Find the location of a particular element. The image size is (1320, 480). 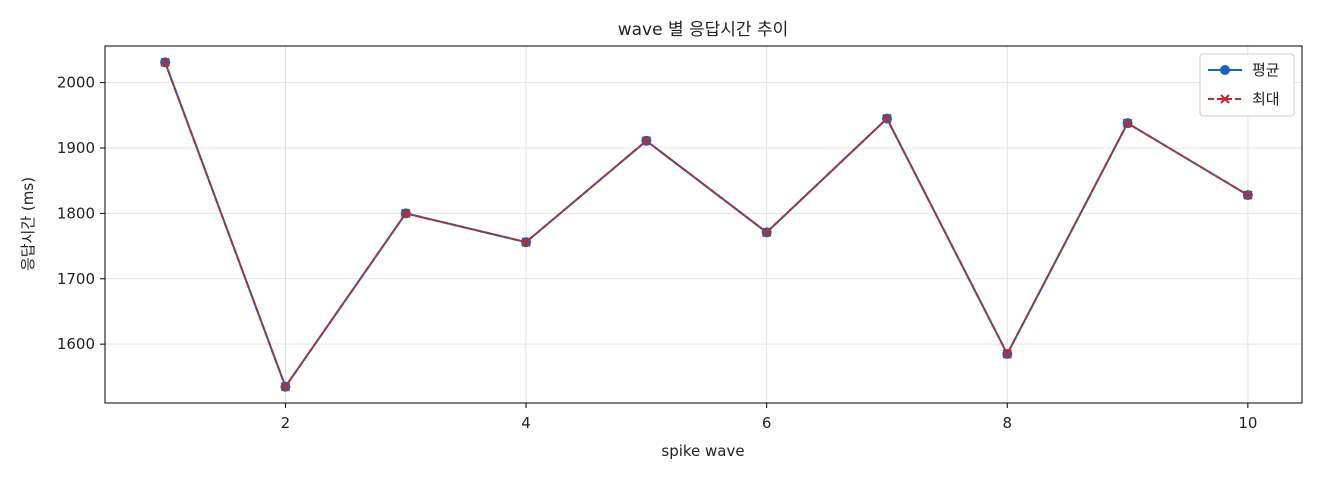

y-tick-label: 2000 is located at coordinates (76, 83).